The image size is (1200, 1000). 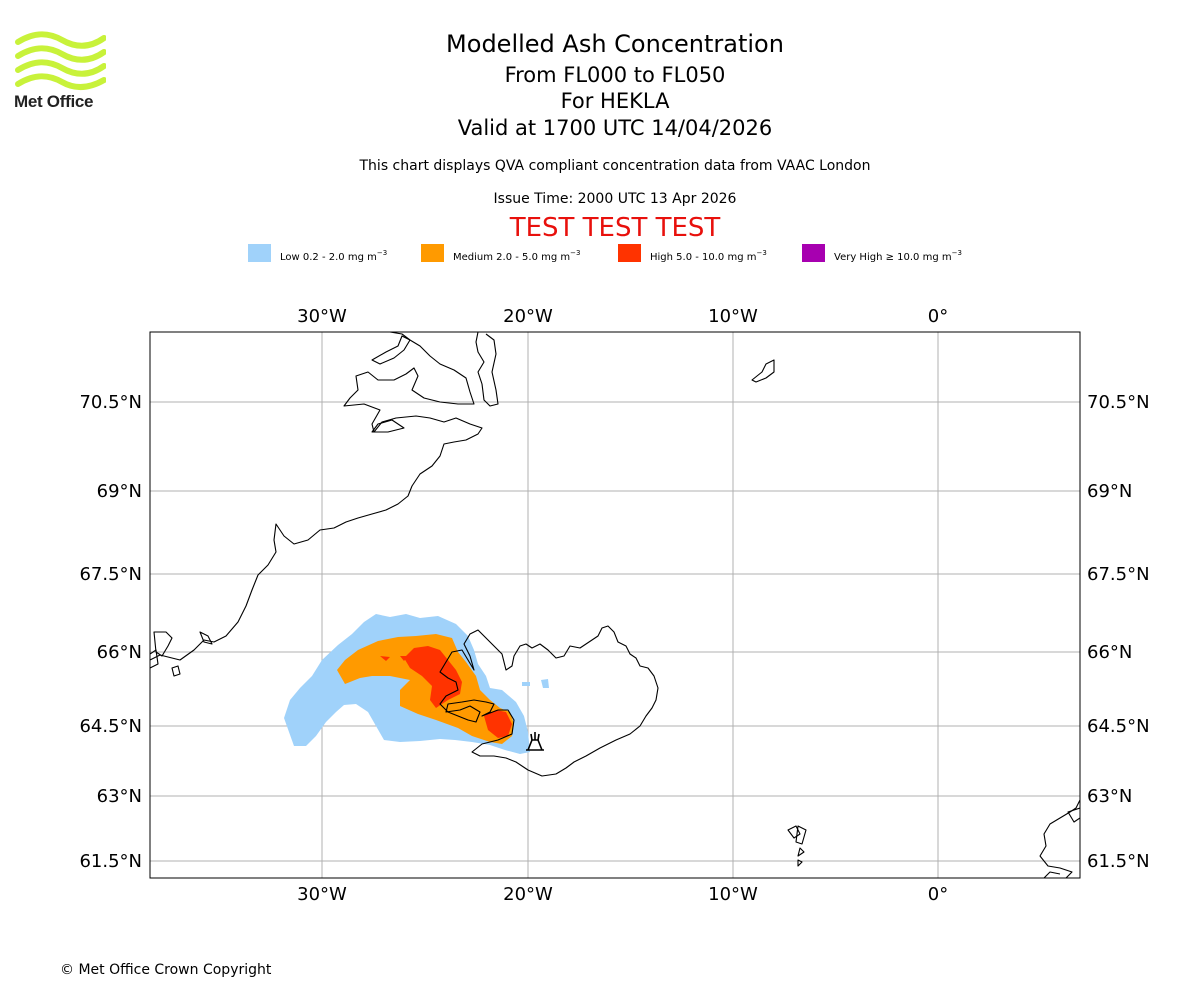 What do you see at coordinates (110, 402) in the screenshot?
I see `lat-label-left: 70.5°N` at bounding box center [110, 402].